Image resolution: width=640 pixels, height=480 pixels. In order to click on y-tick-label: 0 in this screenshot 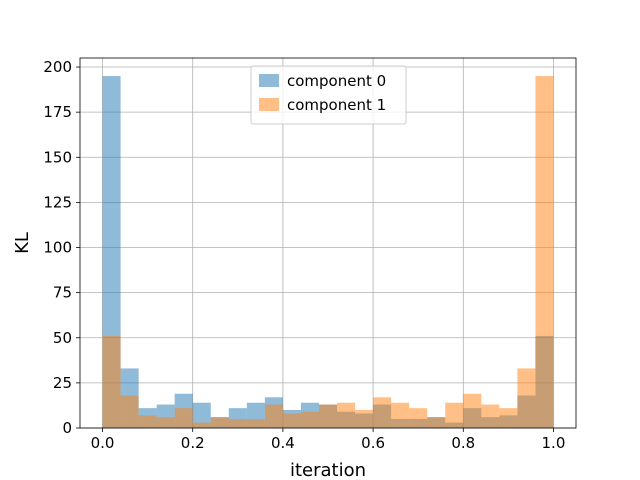, I will do `click(67, 428)`.